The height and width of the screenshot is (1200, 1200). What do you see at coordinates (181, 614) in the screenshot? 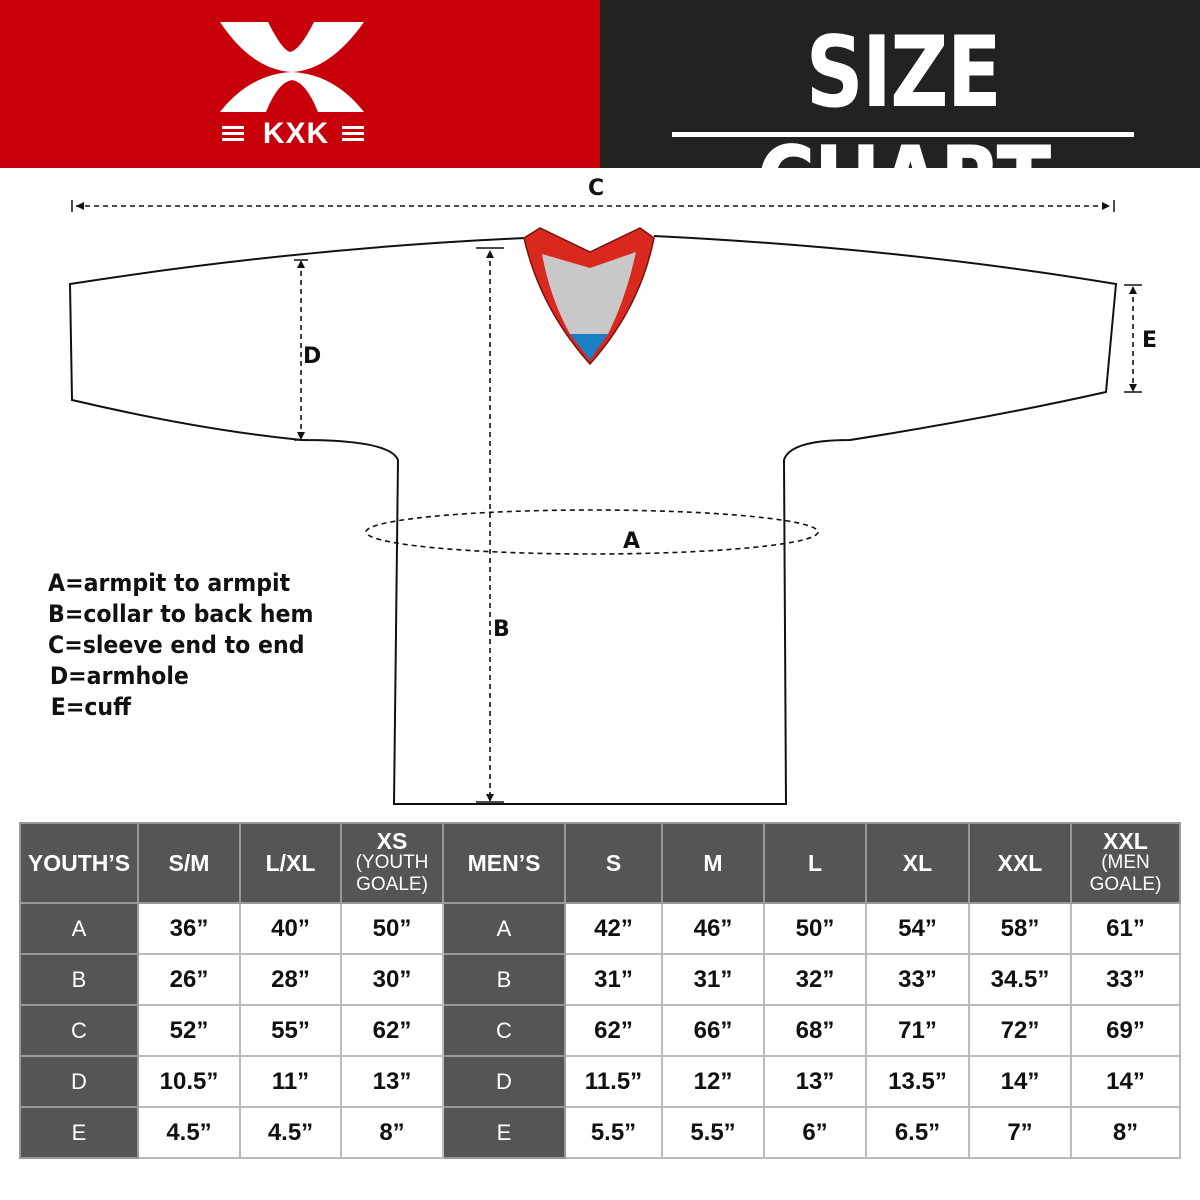
I see `legend-item: B=collar to back hem` at bounding box center [181, 614].